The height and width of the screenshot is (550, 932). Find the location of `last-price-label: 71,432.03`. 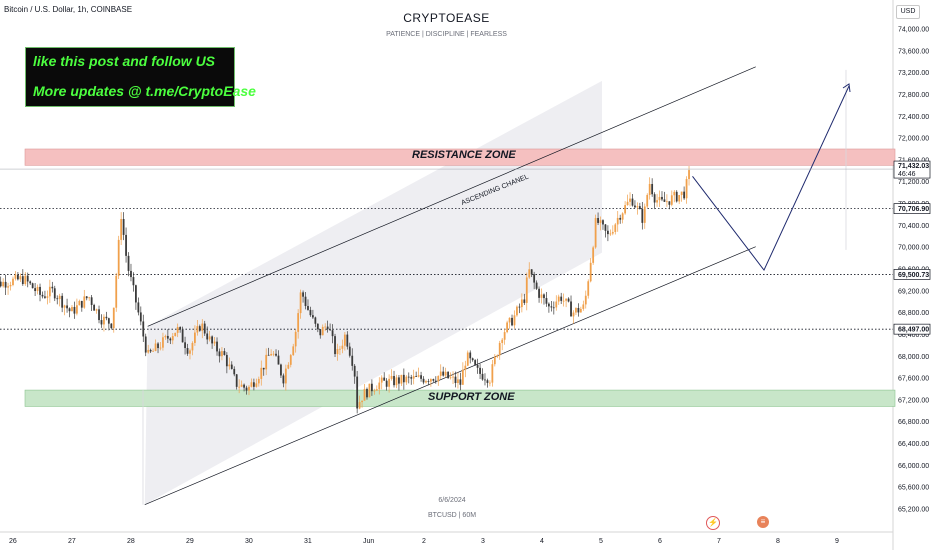

last-price-label: 71,432.03 is located at coordinates (913, 166).